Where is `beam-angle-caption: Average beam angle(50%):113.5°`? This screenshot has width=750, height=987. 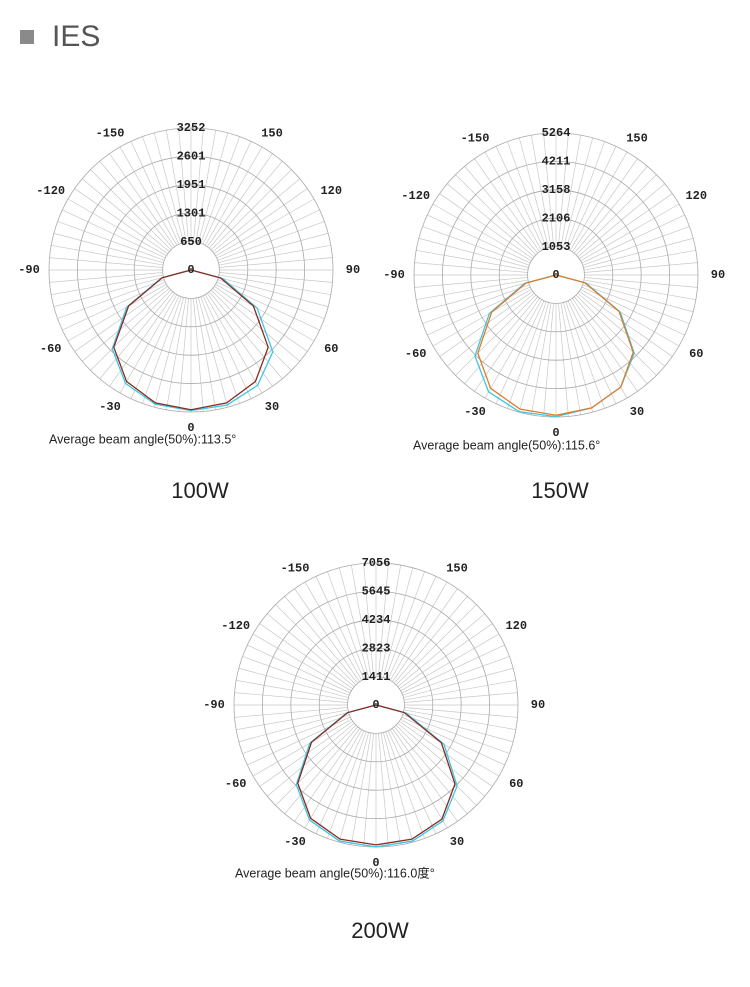 beam-angle-caption: Average beam angle(50%):113.5° is located at coordinates (142, 439).